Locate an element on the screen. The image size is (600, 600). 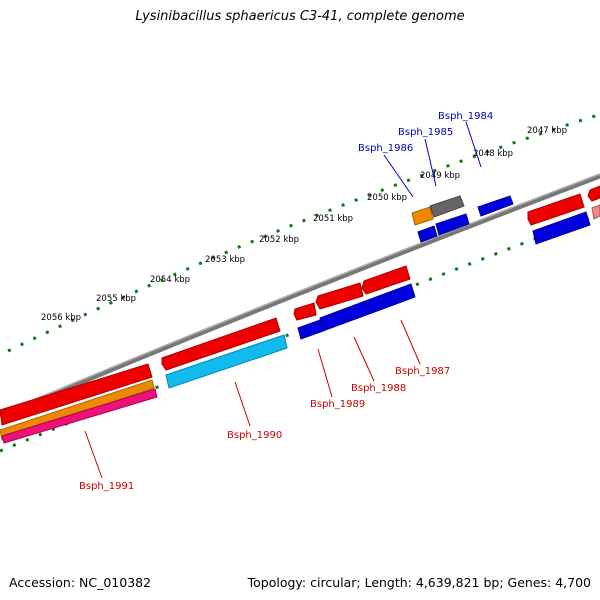
tick-label-2050: 2050 kbp is located at coordinates (387, 198).